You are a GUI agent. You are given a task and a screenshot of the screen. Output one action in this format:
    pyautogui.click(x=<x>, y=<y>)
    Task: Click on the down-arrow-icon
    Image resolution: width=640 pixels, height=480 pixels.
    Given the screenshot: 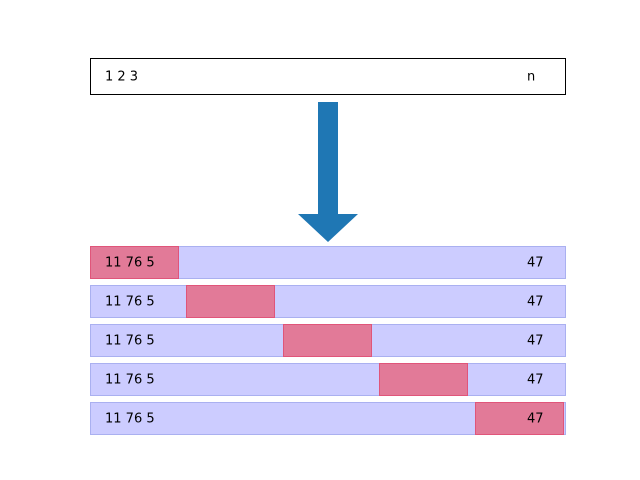 What is the action you would take?
    pyautogui.click(x=328, y=172)
    